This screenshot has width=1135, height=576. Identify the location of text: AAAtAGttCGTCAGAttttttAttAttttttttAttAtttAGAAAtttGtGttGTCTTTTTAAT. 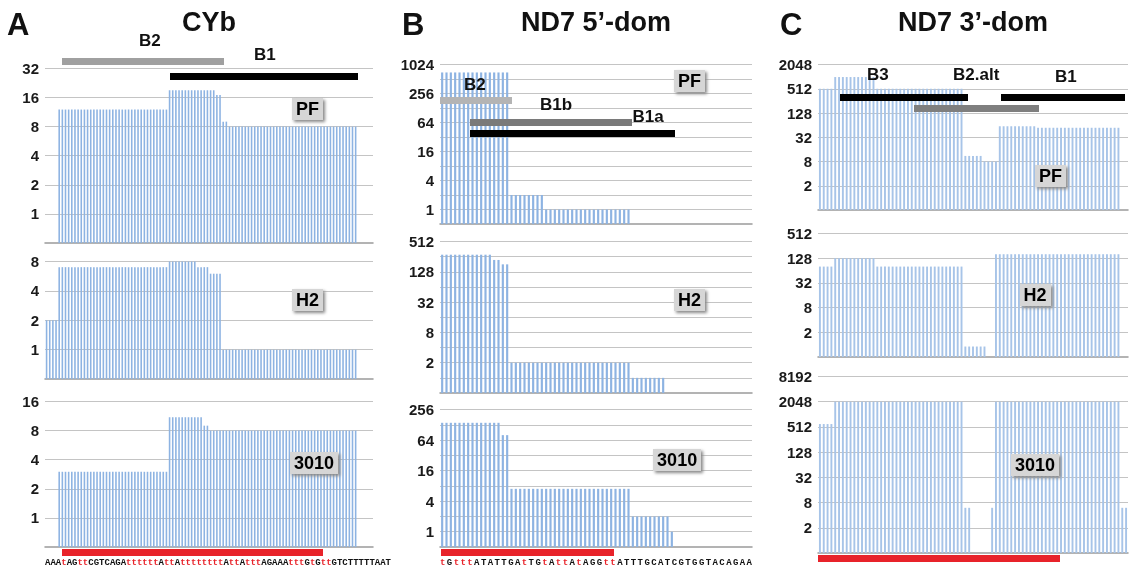
(218, 563).